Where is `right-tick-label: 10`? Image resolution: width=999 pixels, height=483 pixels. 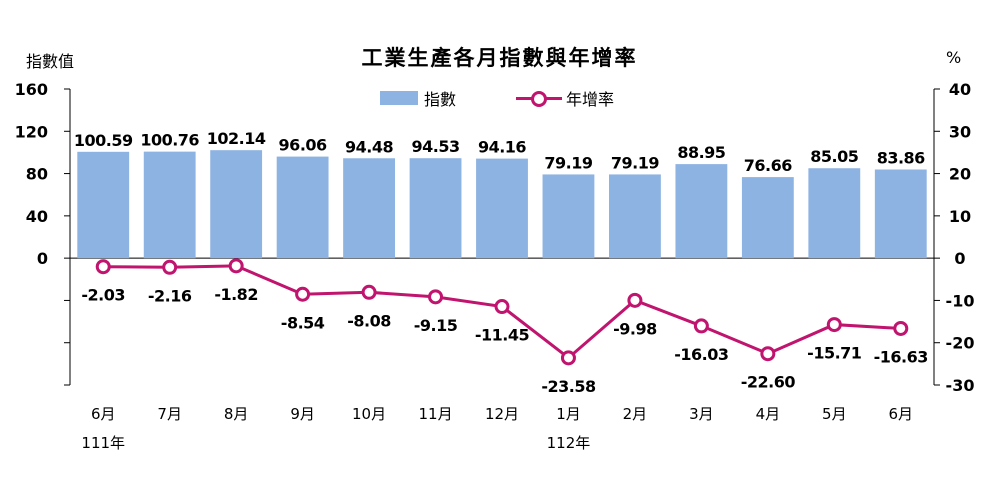
right-tick-label: 10 is located at coordinates (960, 216).